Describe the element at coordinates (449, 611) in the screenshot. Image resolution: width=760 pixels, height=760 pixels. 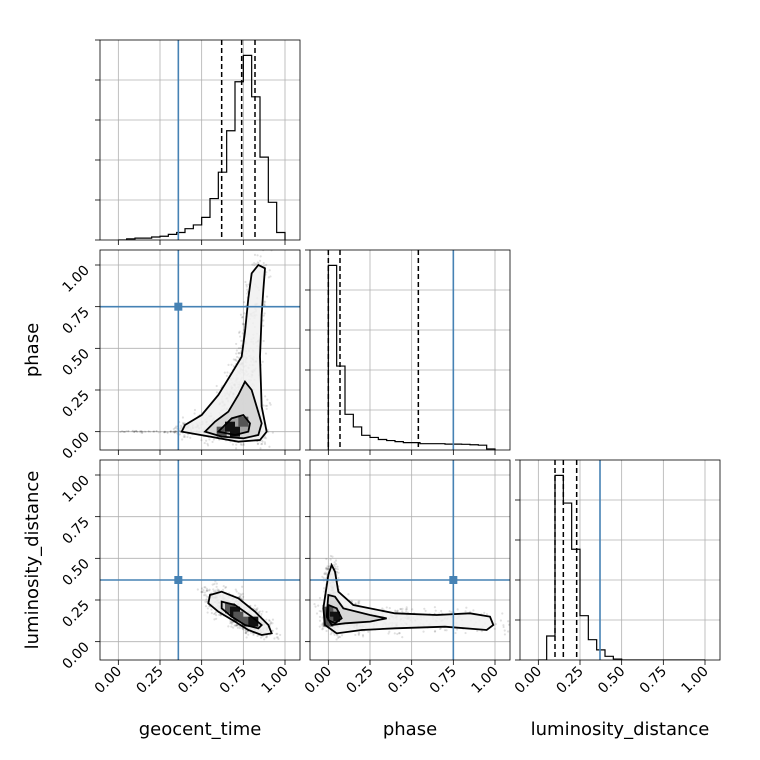
I see `2d-phase-vs-luminosity_distance-point-623` at that location.